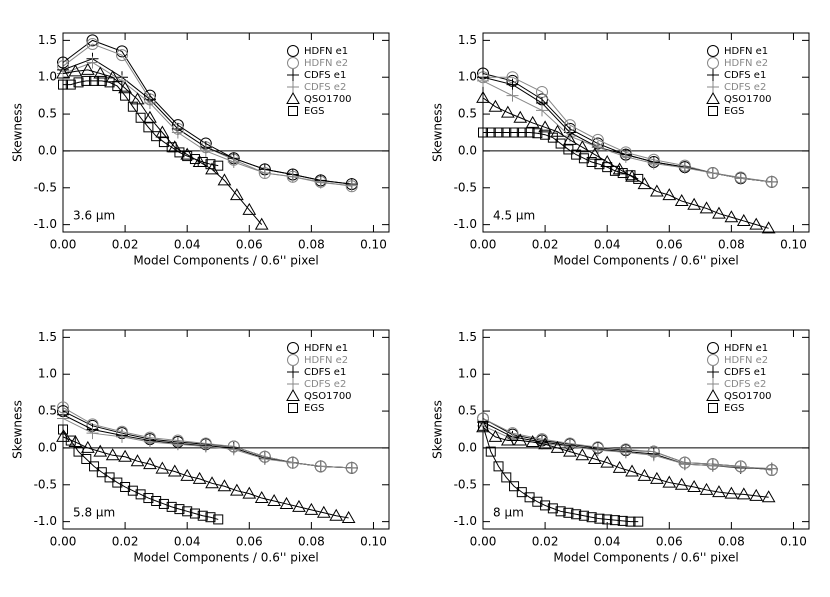  What do you see at coordinates (311, 542) in the screenshot?
I see `x-tick-label: 0.08` at bounding box center [311, 542].